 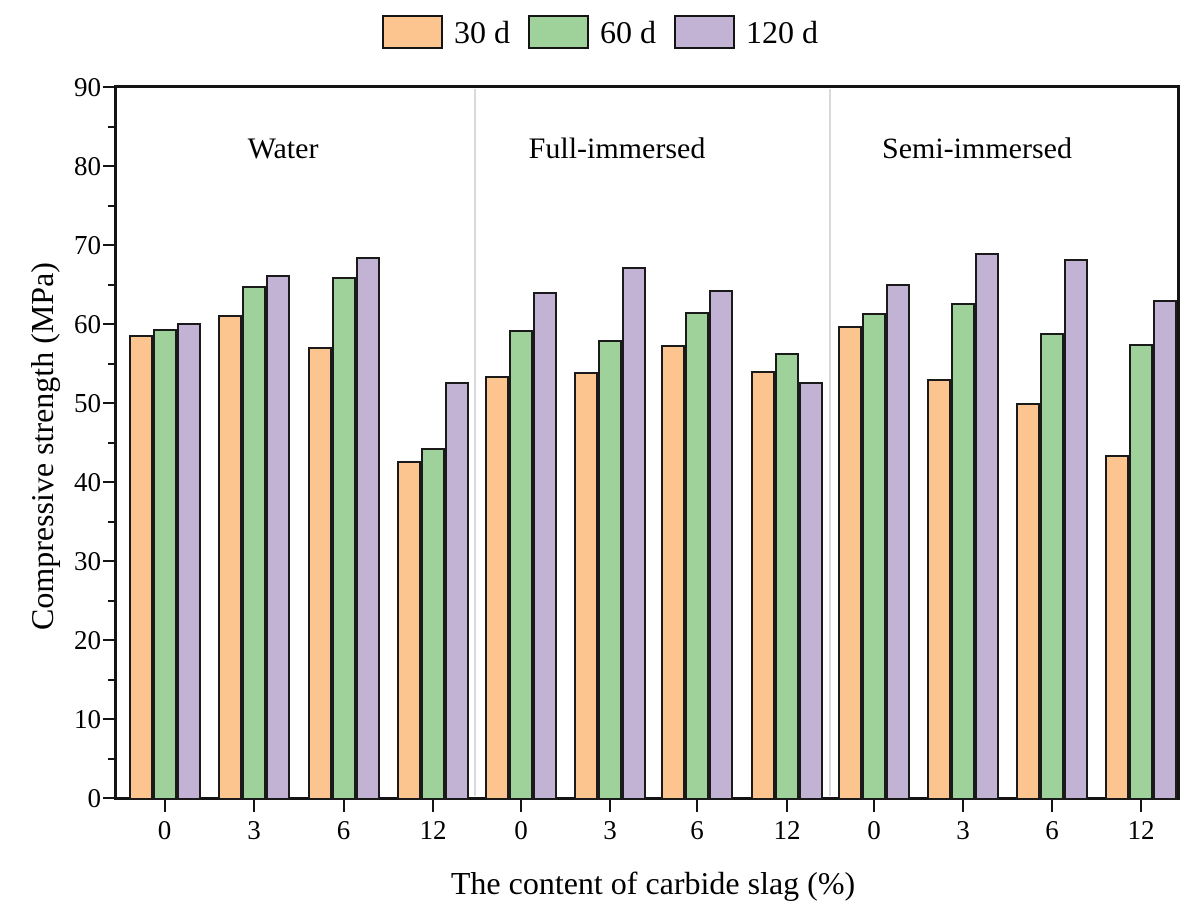 What do you see at coordinates (433, 624) in the screenshot?
I see `bar-water-12-60d` at bounding box center [433, 624].